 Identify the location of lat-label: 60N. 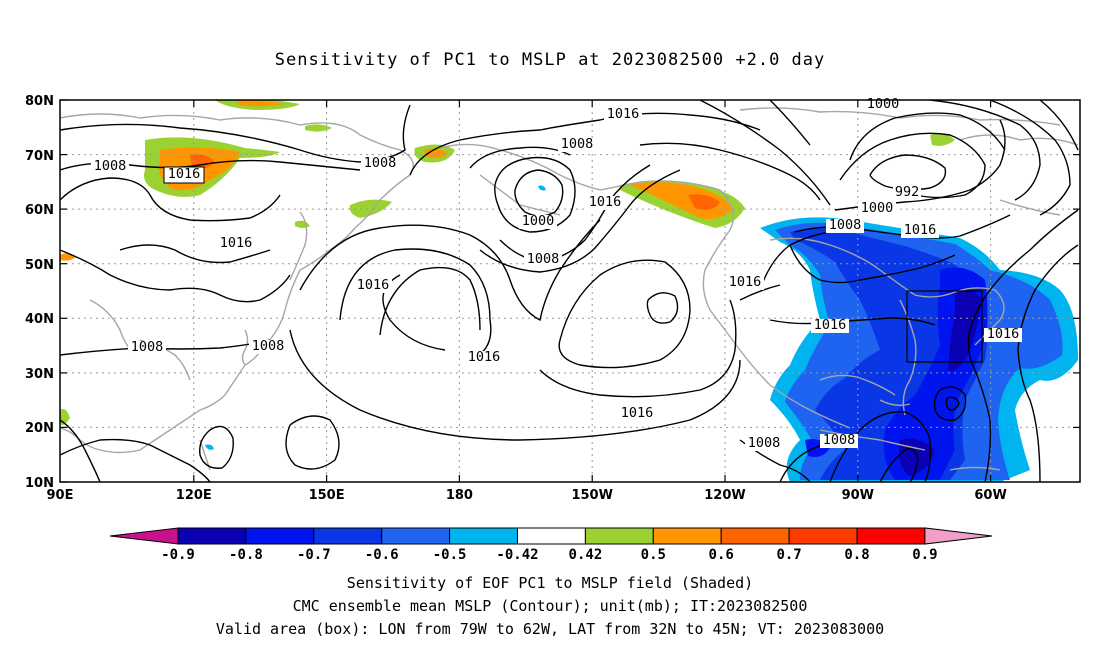
(39, 210).